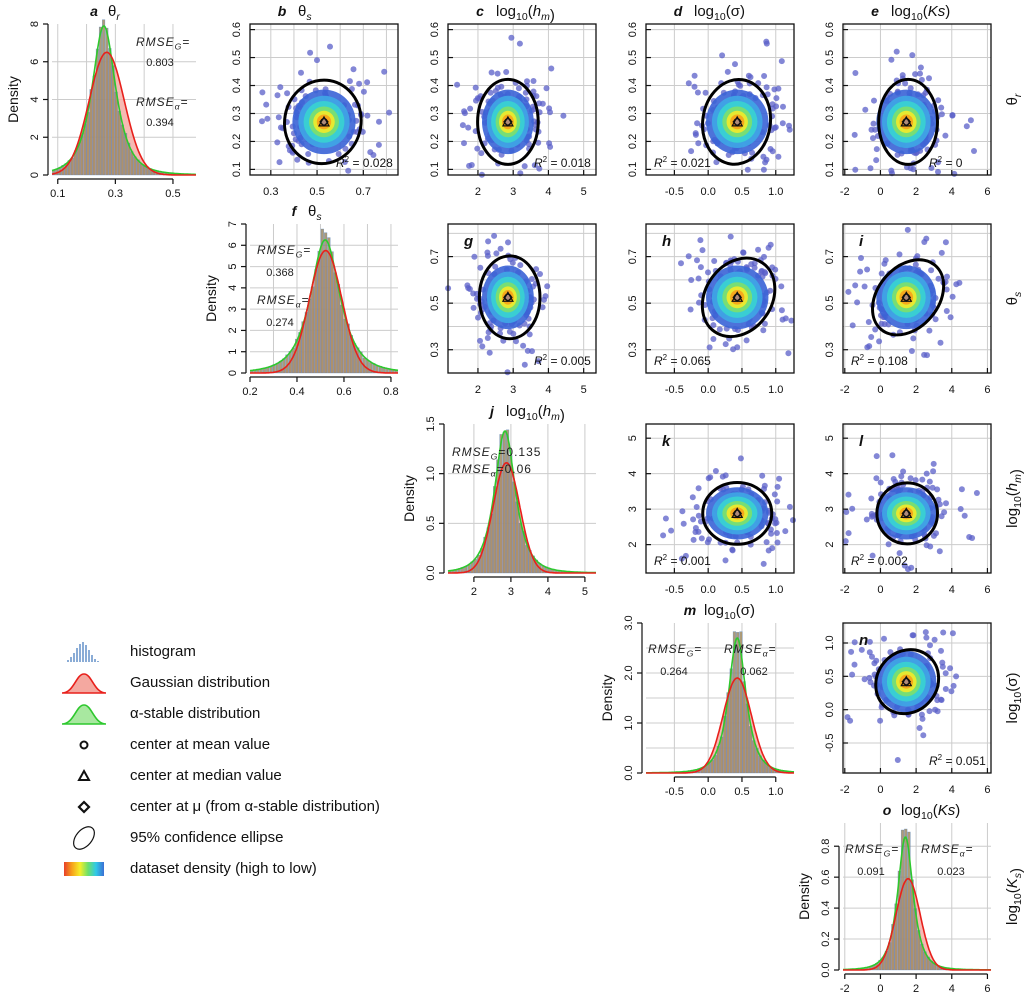 The image size is (1024, 998). Describe the element at coordinates (888, 853) in the screenshot. I see `rmse-sub: G` at that location.